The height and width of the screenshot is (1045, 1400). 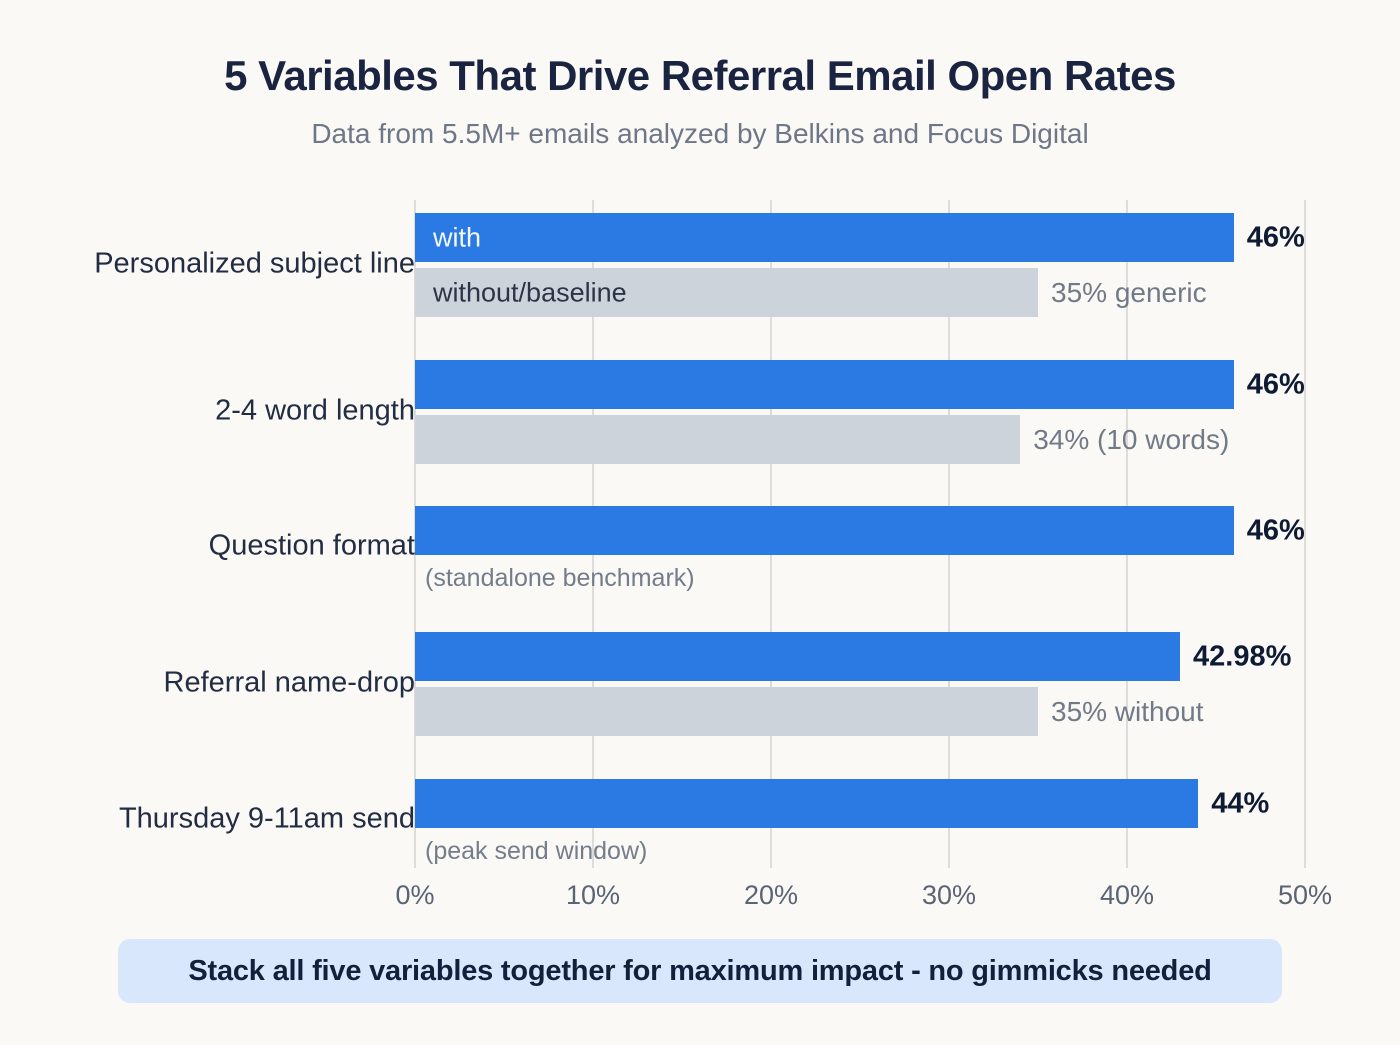 I want to click on gridline-50%, so click(x=1305, y=534).